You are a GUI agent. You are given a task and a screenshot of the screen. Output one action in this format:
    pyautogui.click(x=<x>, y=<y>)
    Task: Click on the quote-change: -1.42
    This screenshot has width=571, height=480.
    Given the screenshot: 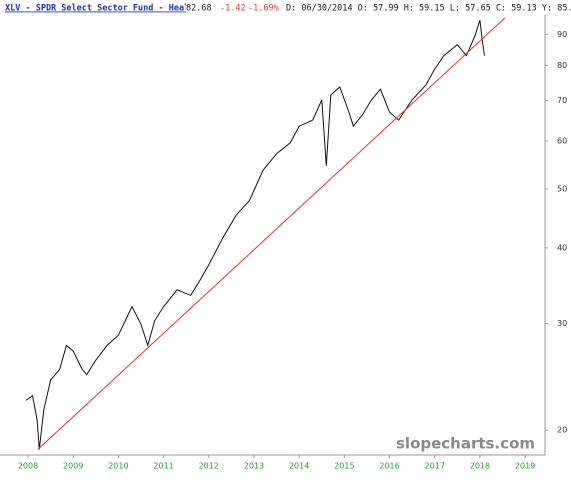 What is the action you would take?
    pyautogui.click(x=233, y=9)
    